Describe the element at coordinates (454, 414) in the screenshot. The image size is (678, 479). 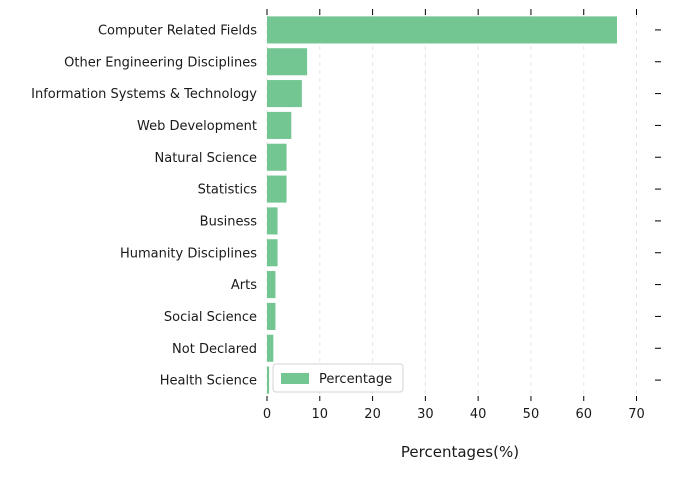
I see `x-tick-labels: 0 10 20 30 40 50 60 70` at that location.